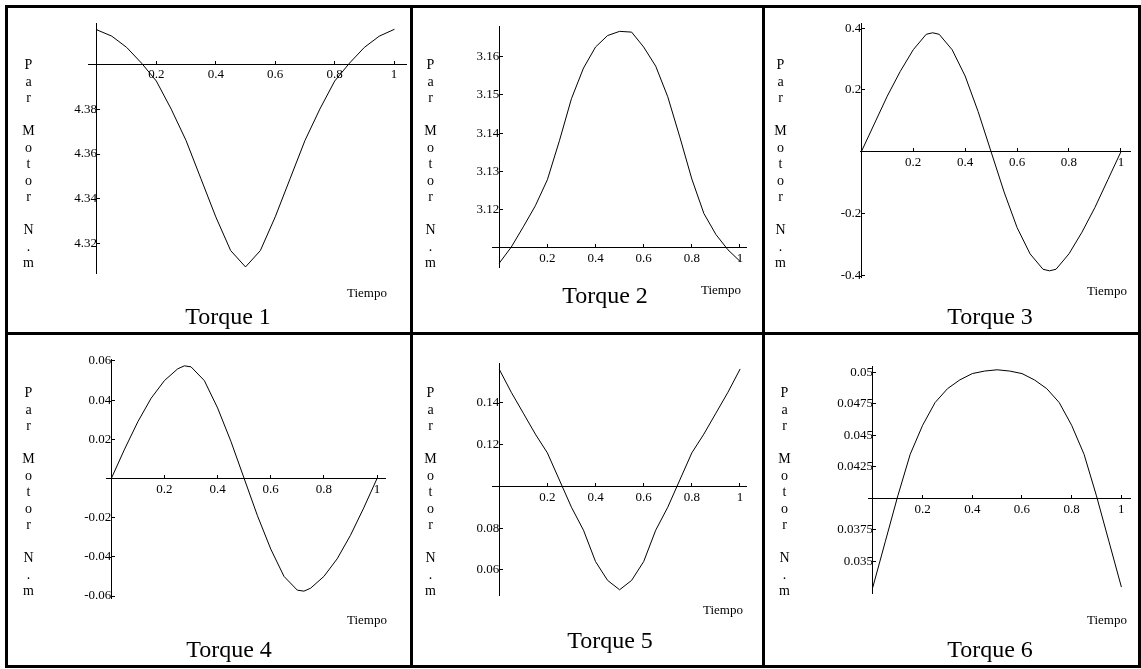 This screenshot has height=669, width=1141. Describe the element at coordinates (100, 438) in the screenshot. I see `y-tick-label: 0.02` at that location.